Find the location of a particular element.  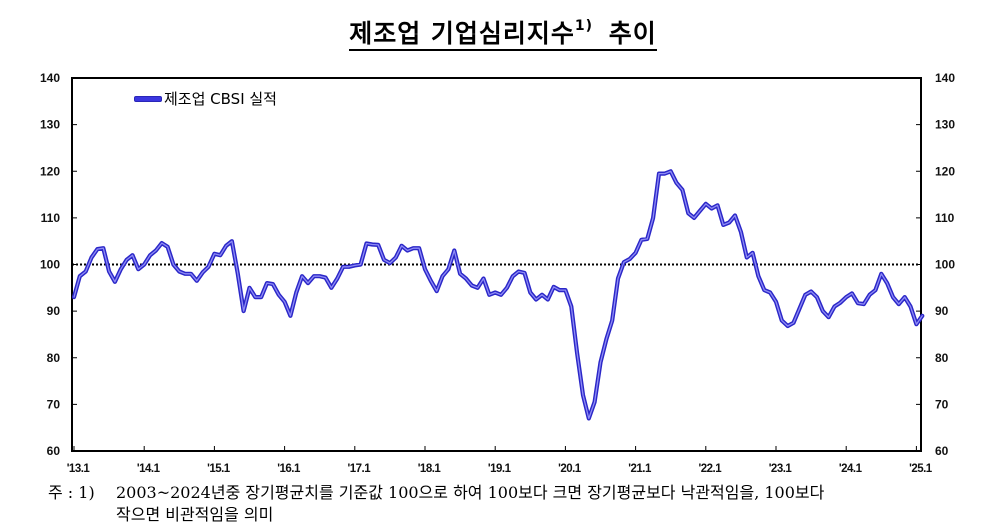

y-tick-label-right: 70 is located at coordinates (942, 404).